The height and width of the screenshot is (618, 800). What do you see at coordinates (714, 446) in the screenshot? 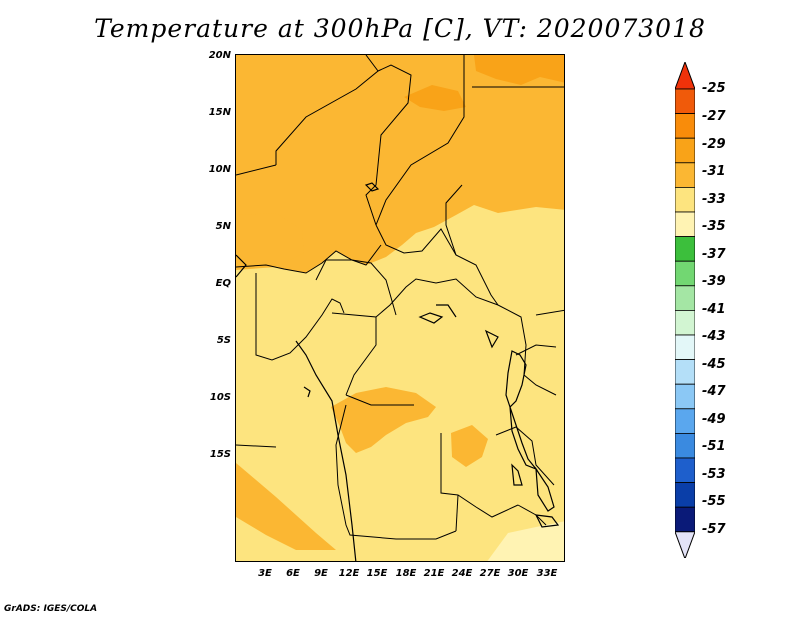
I see `colorbar-label: -51` at bounding box center [714, 446].